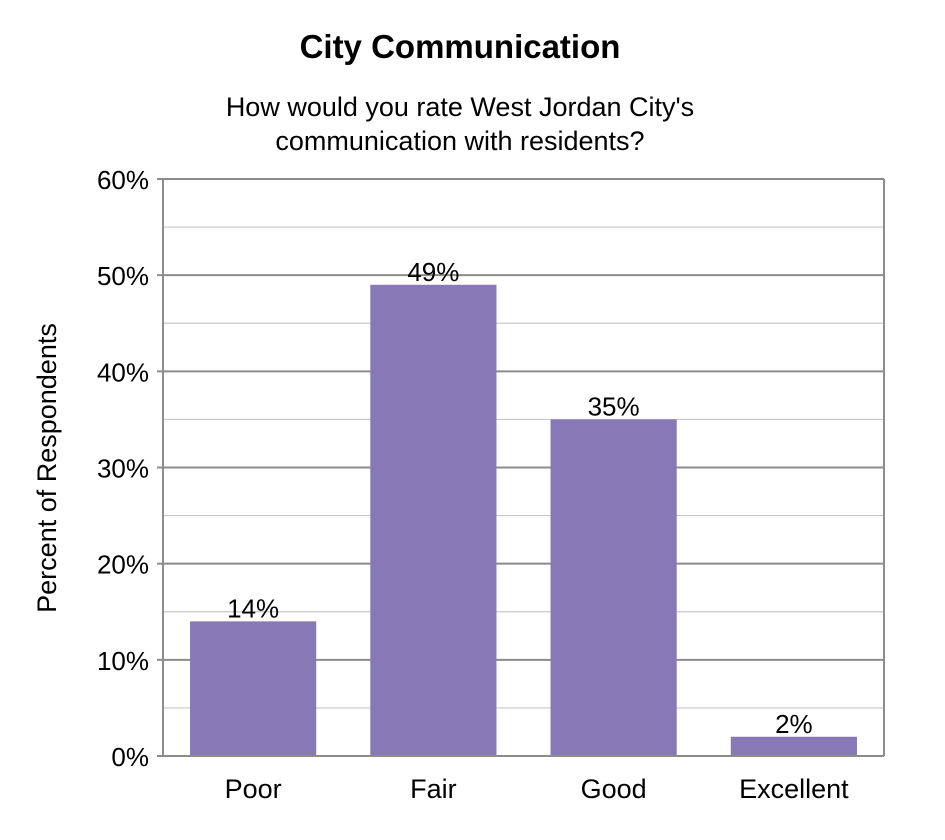 The height and width of the screenshot is (840, 945). What do you see at coordinates (460, 107) in the screenshot?
I see `chart-subtitle-line-1: How would you rate West Jordan City's` at bounding box center [460, 107].